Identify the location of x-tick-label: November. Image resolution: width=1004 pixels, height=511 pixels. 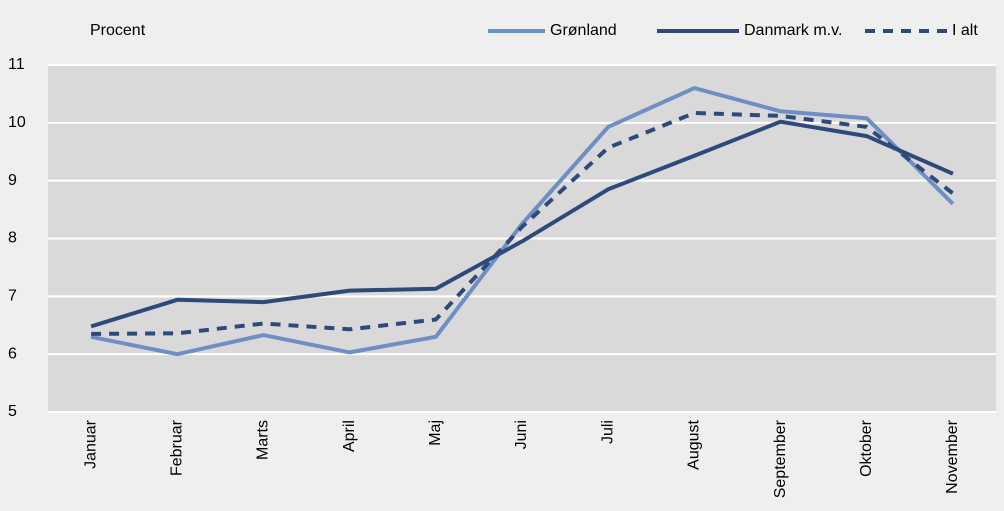
(952, 456).